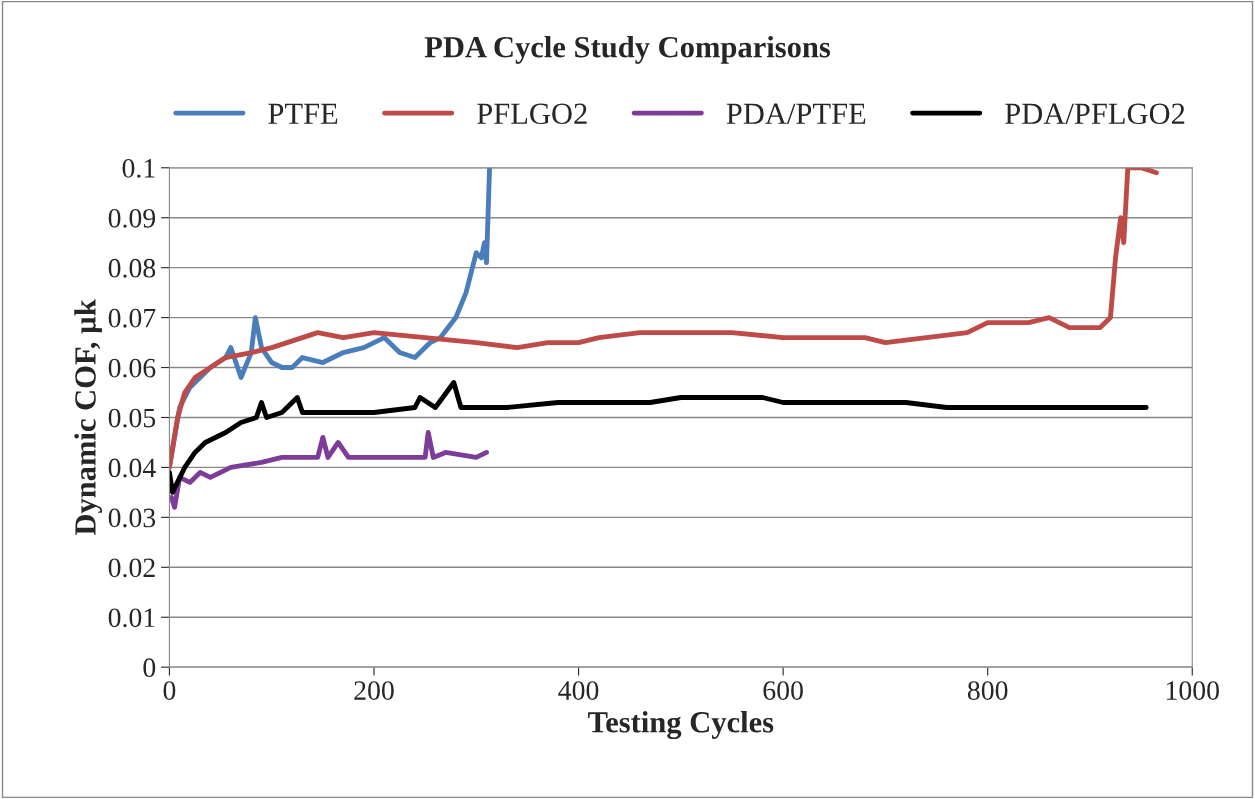  What do you see at coordinates (132, 518) in the screenshot?
I see `y-tick-label: 0.03` at bounding box center [132, 518].